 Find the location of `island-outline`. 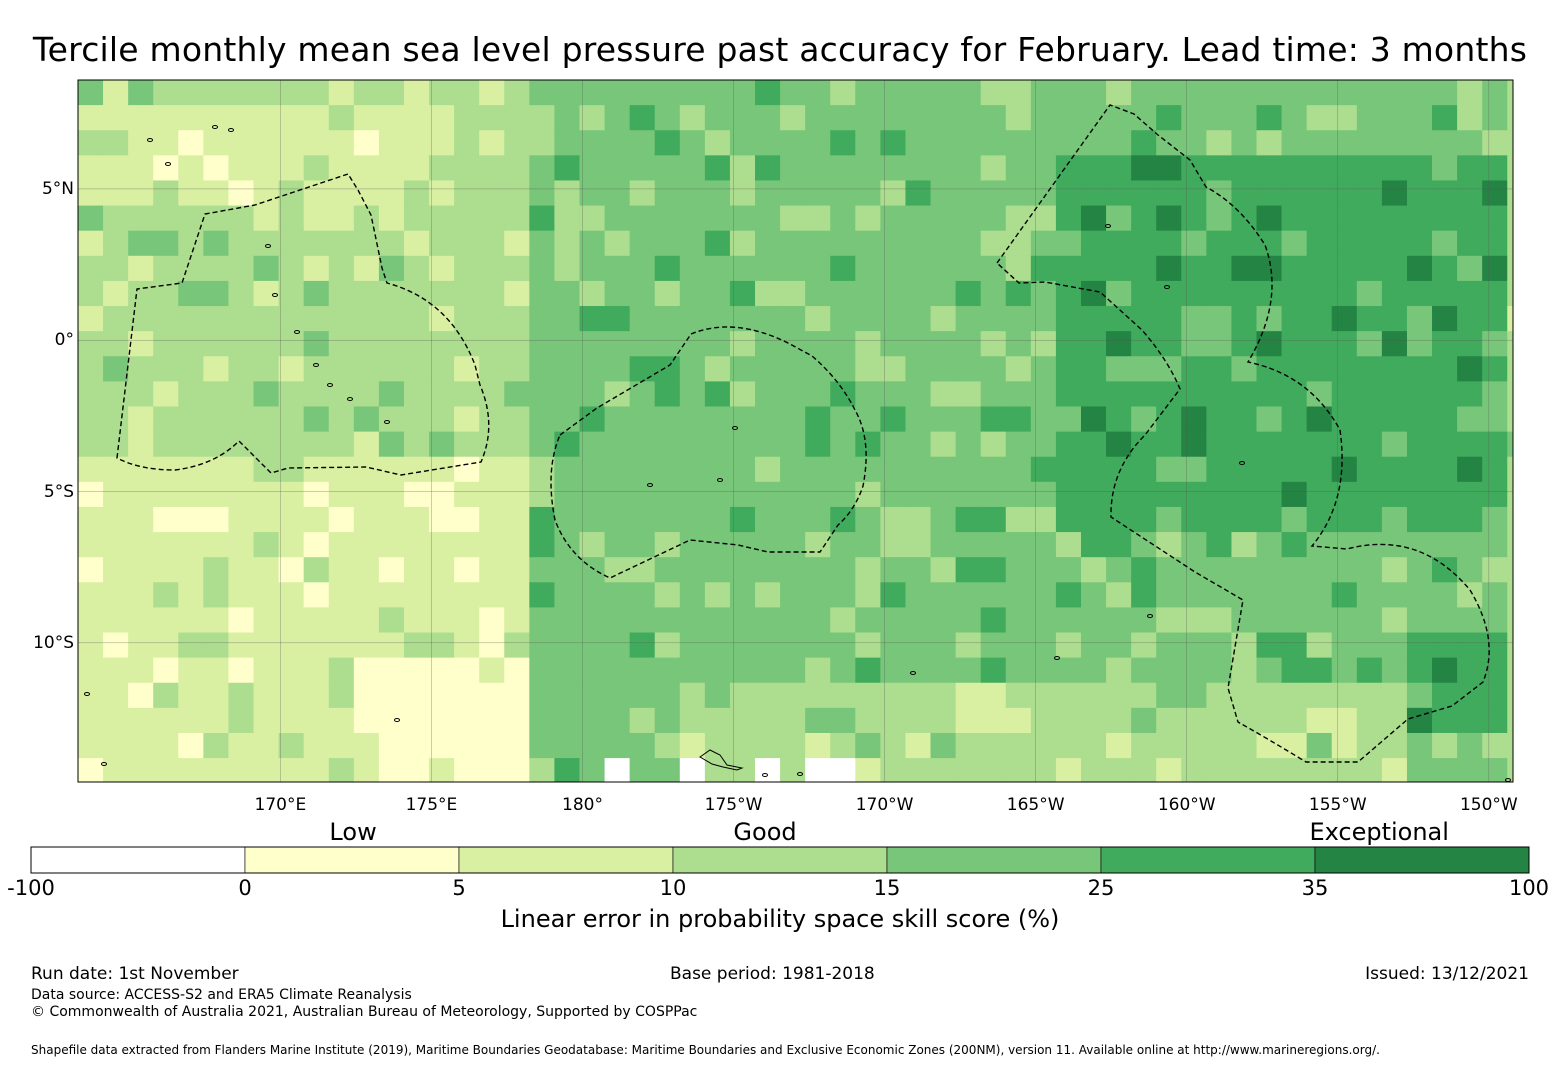

island-outline is located at coordinates (268, 246).